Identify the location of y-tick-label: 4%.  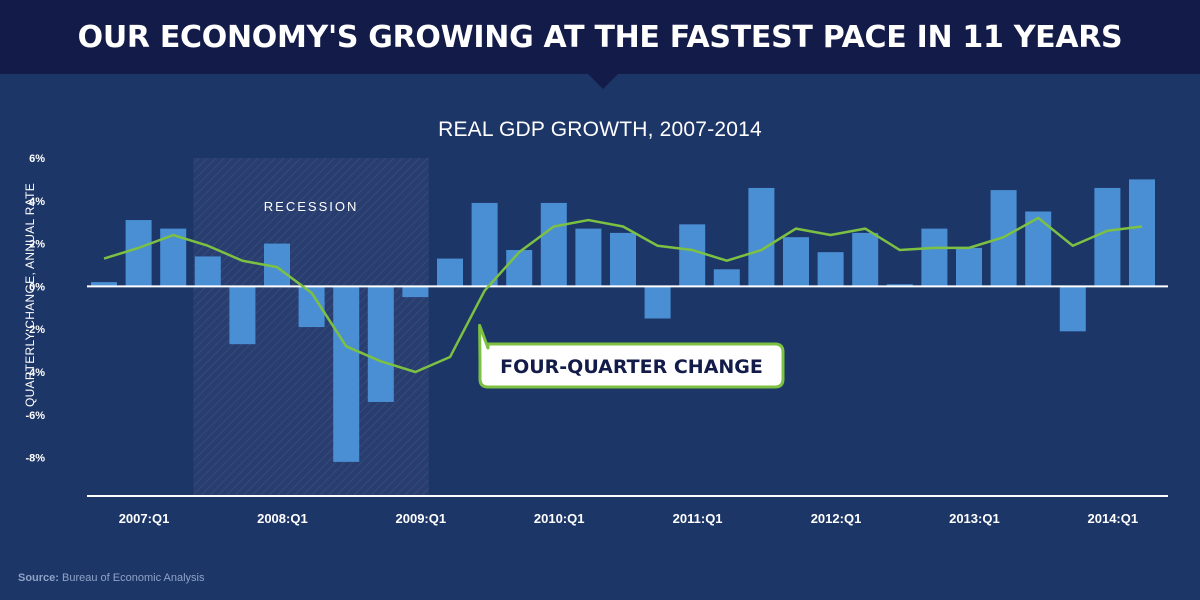
(37, 202).